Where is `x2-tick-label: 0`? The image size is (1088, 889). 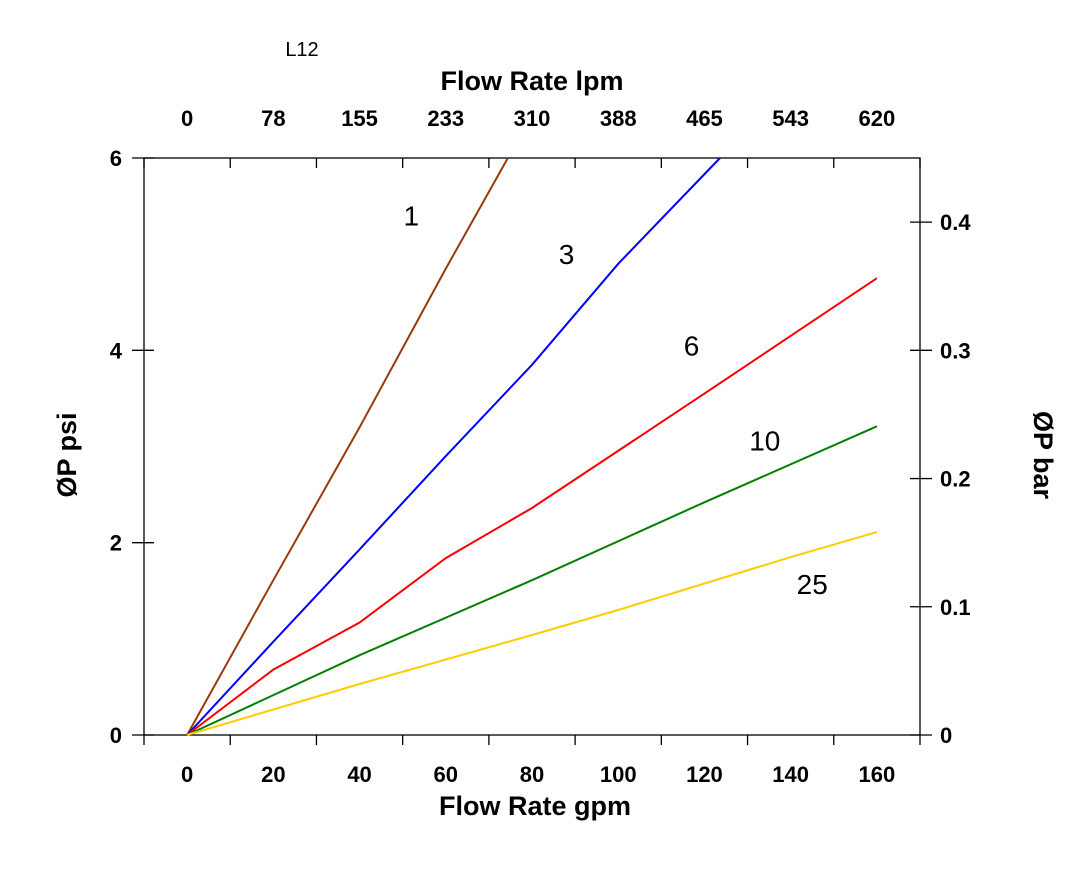 x2-tick-label: 0 is located at coordinates (187, 118).